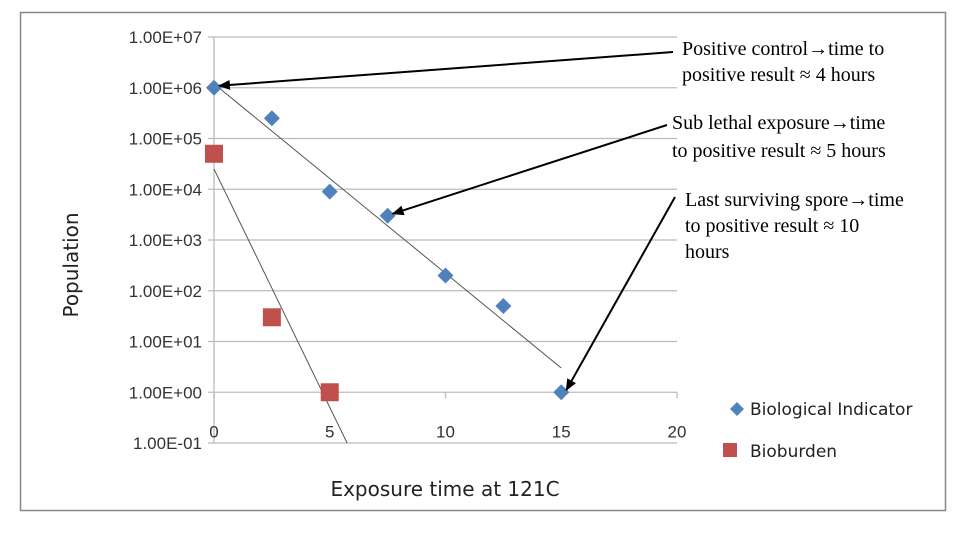 This screenshot has height=546, width=966. Describe the element at coordinates (817, 431) in the screenshot. I see `legend: Biological Indicator Bioburden` at that location.